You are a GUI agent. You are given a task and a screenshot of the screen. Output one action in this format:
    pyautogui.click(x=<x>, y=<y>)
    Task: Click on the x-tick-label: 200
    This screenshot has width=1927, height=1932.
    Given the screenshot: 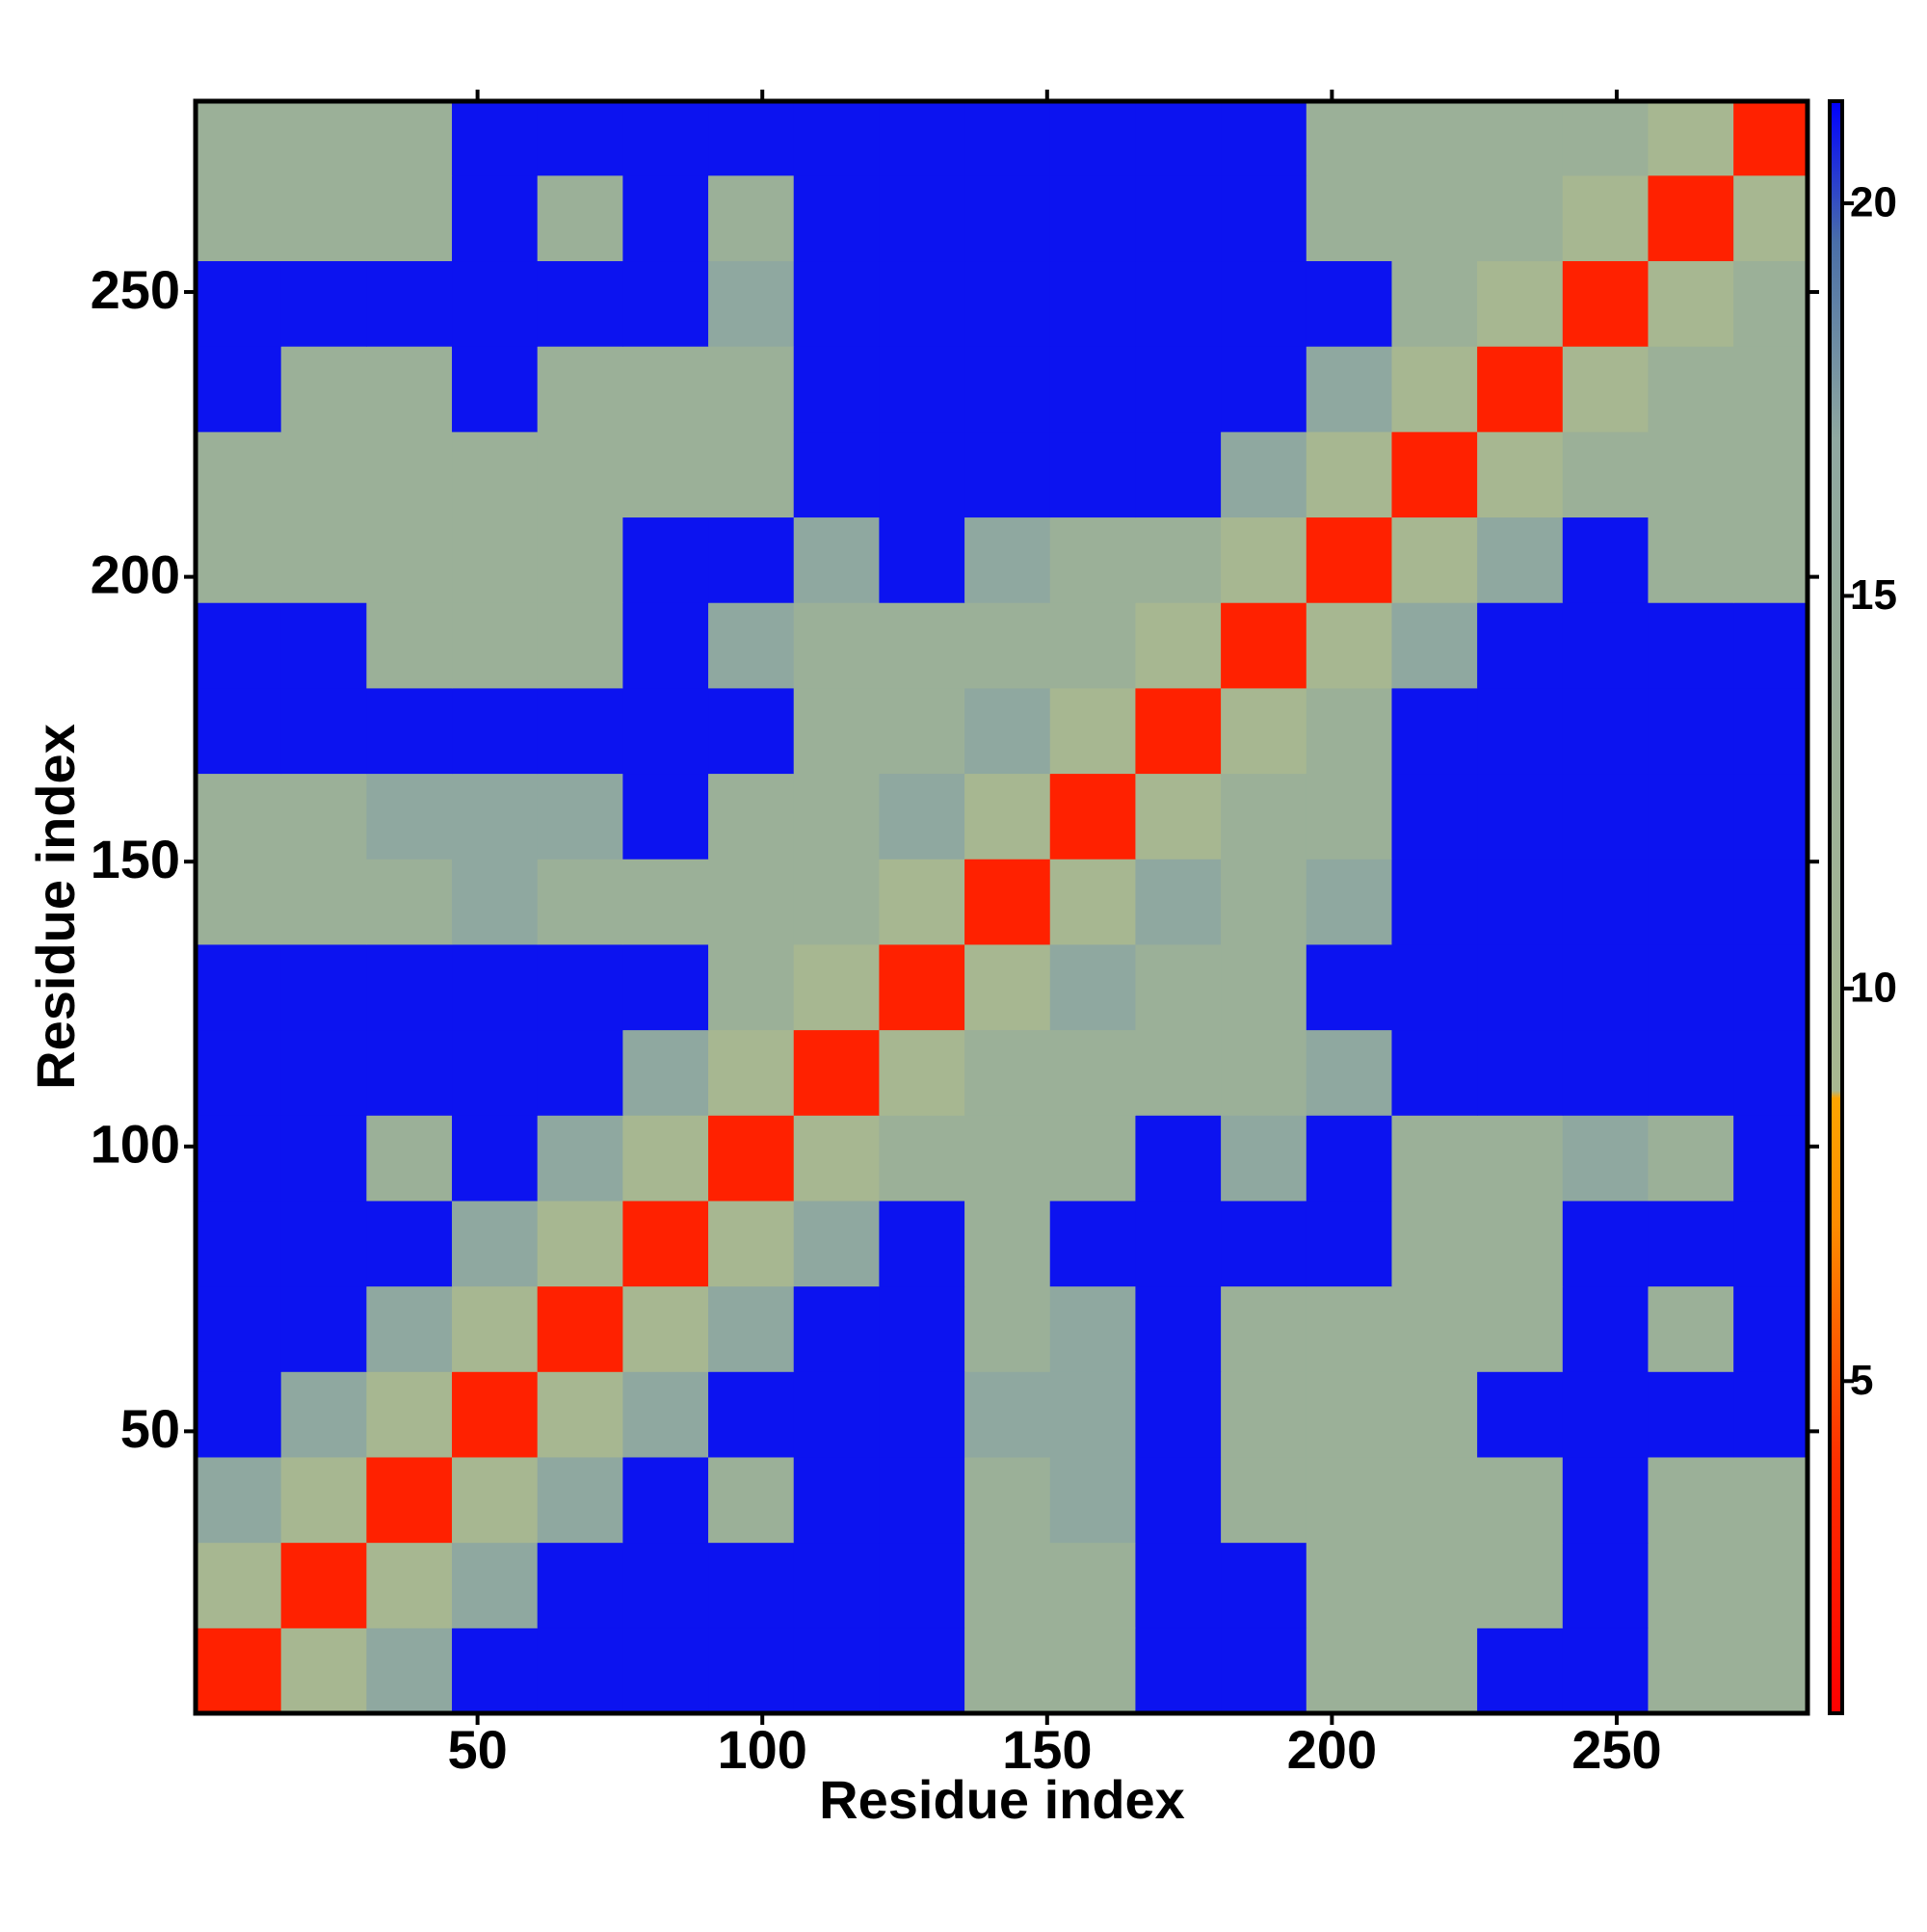 What is the action you would take?
    pyautogui.click(x=1332, y=1749)
    